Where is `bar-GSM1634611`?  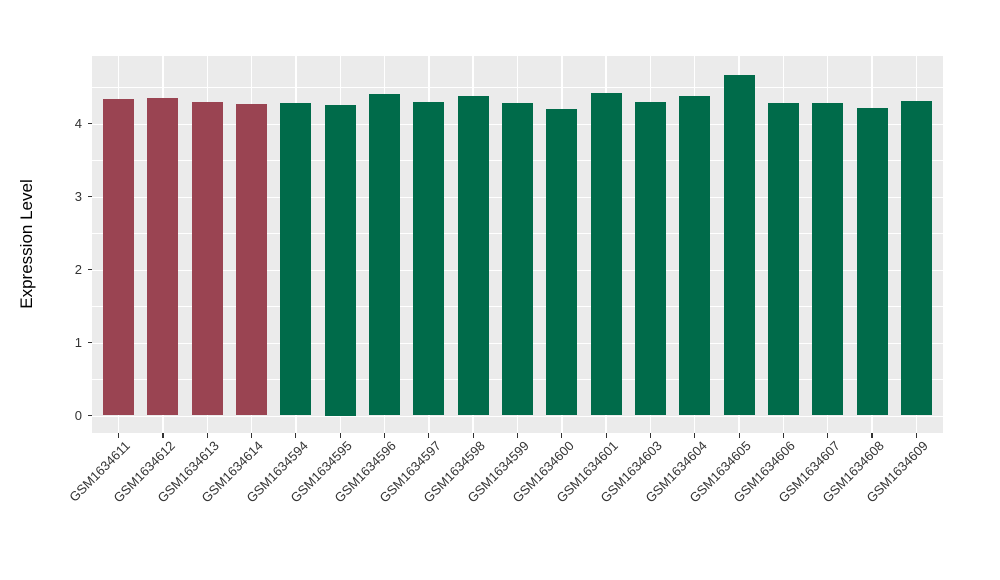 bar-GSM1634611 is located at coordinates (119, 257).